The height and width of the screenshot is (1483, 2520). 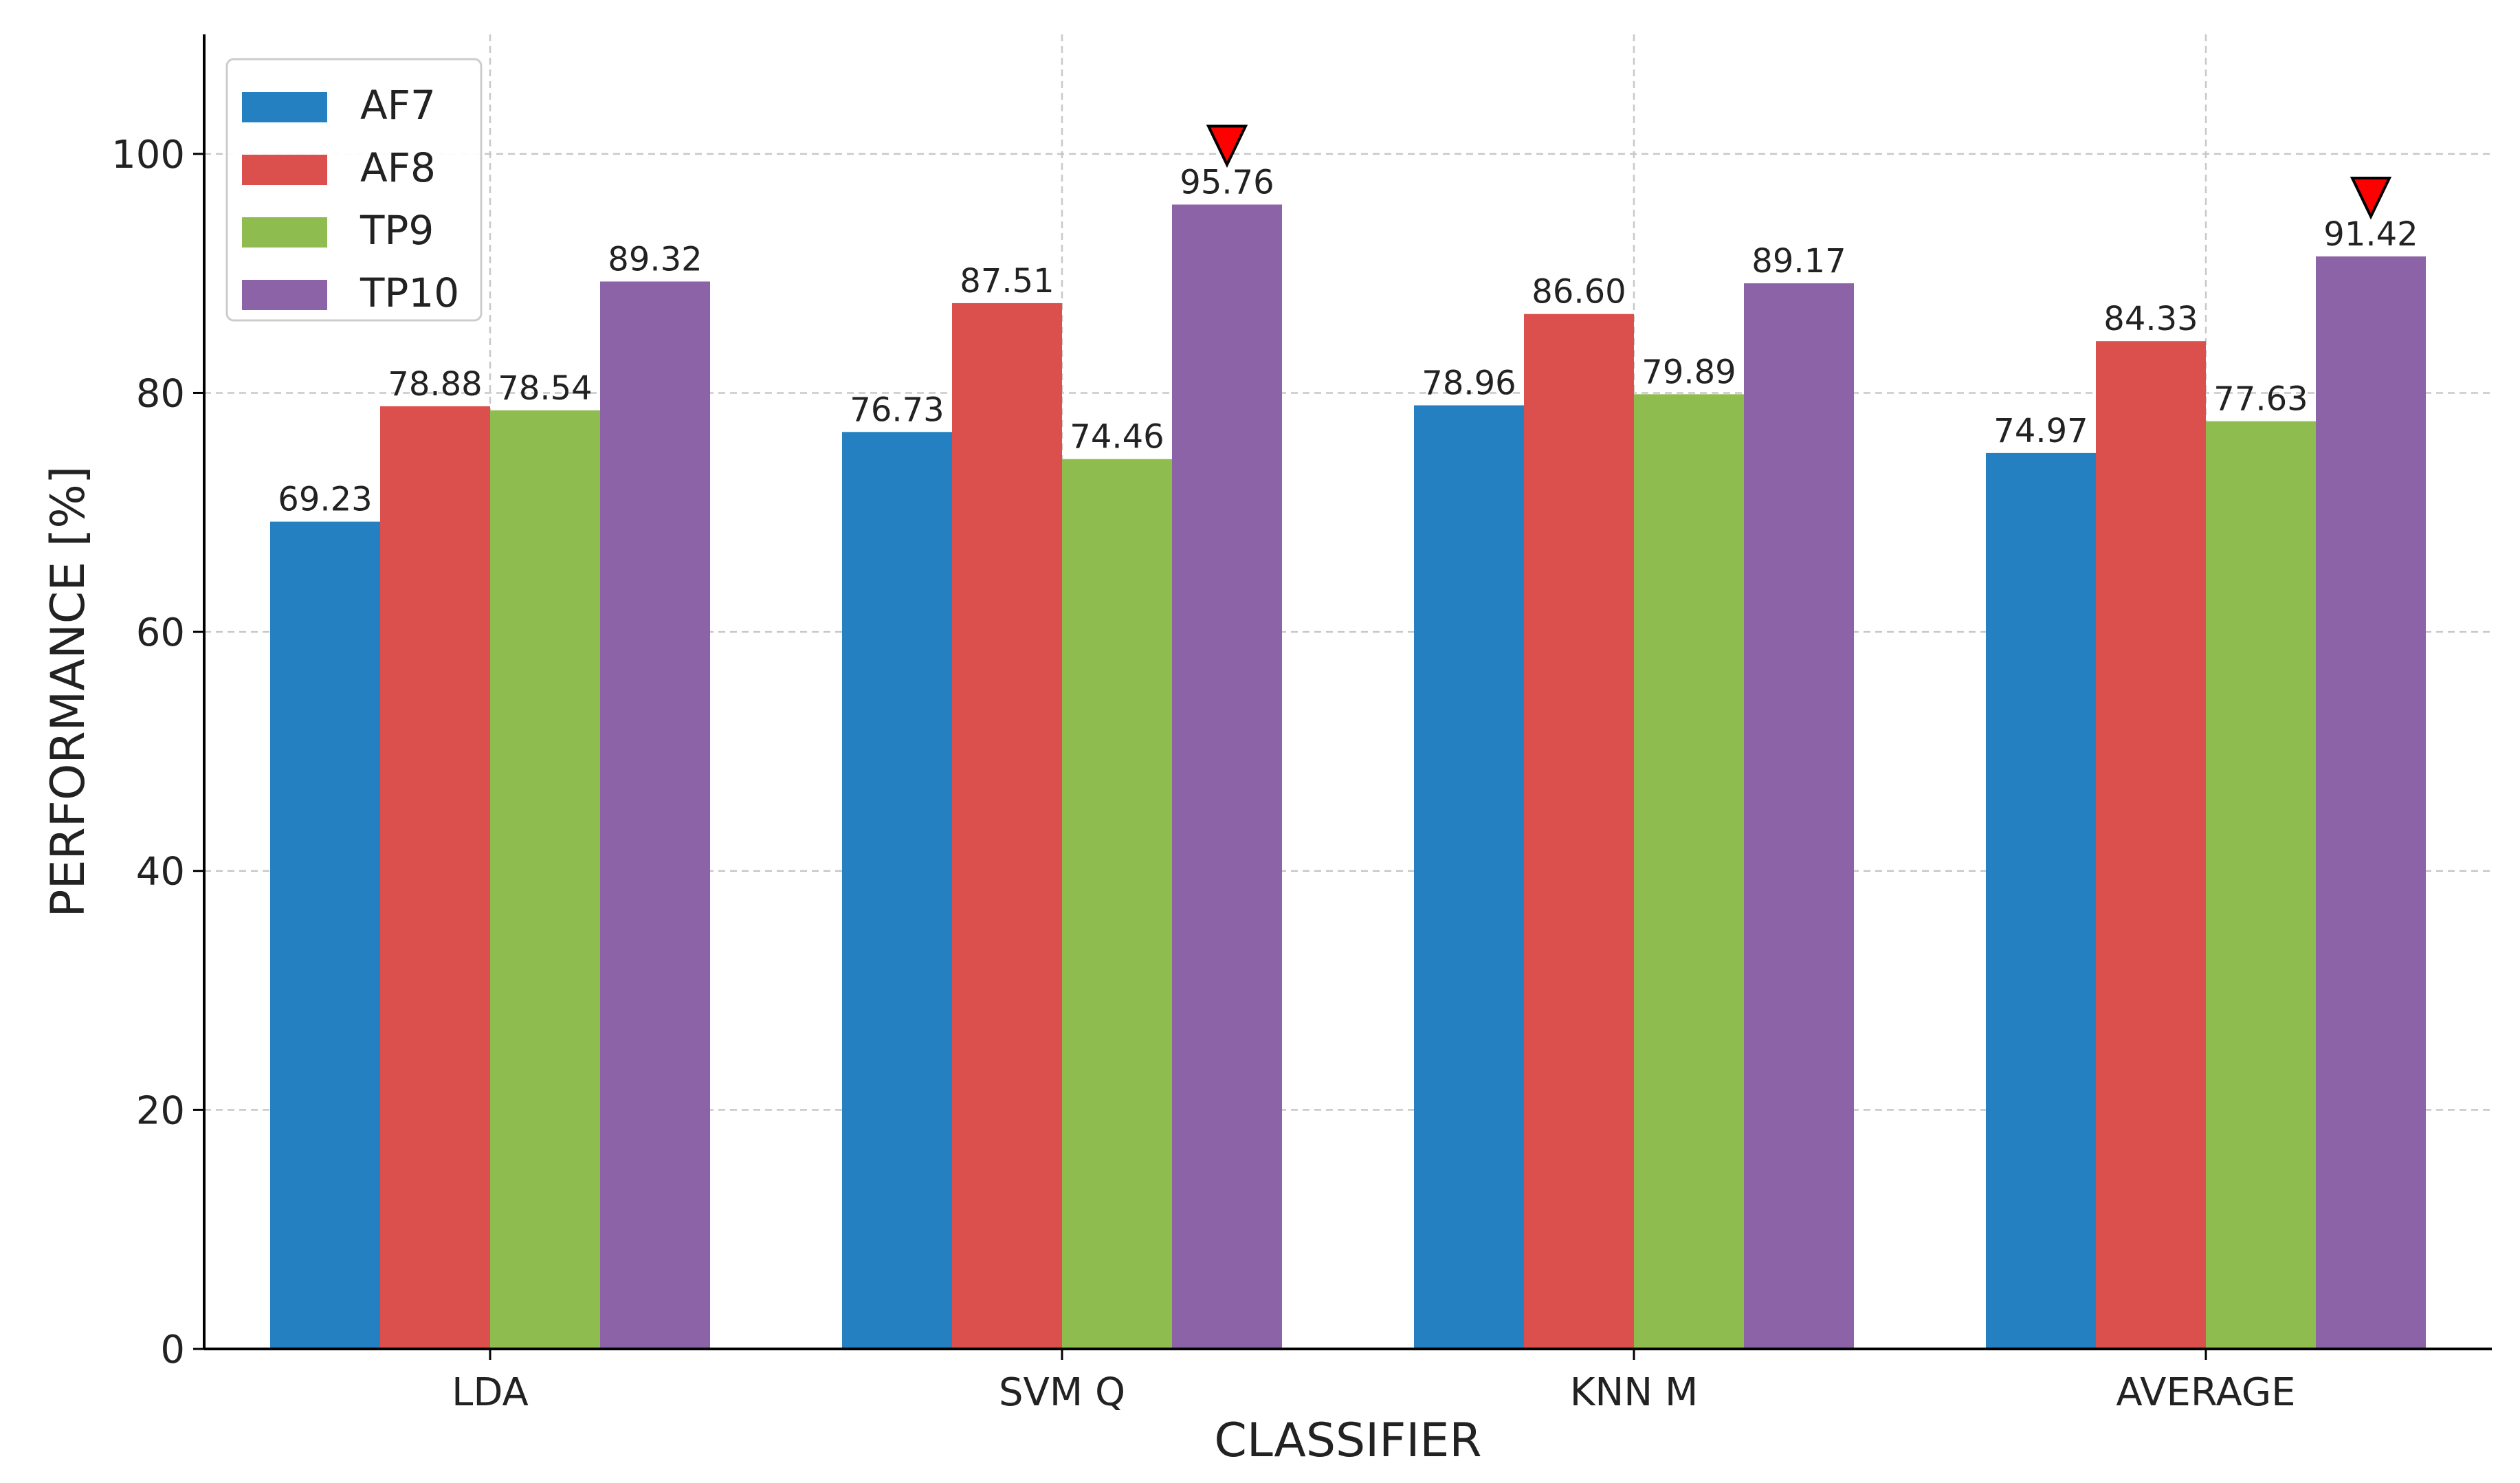 What do you see at coordinates (490, 1393) in the screenshot?
I see `x-tick-label: LDA` at bounding box center [490, 1393].